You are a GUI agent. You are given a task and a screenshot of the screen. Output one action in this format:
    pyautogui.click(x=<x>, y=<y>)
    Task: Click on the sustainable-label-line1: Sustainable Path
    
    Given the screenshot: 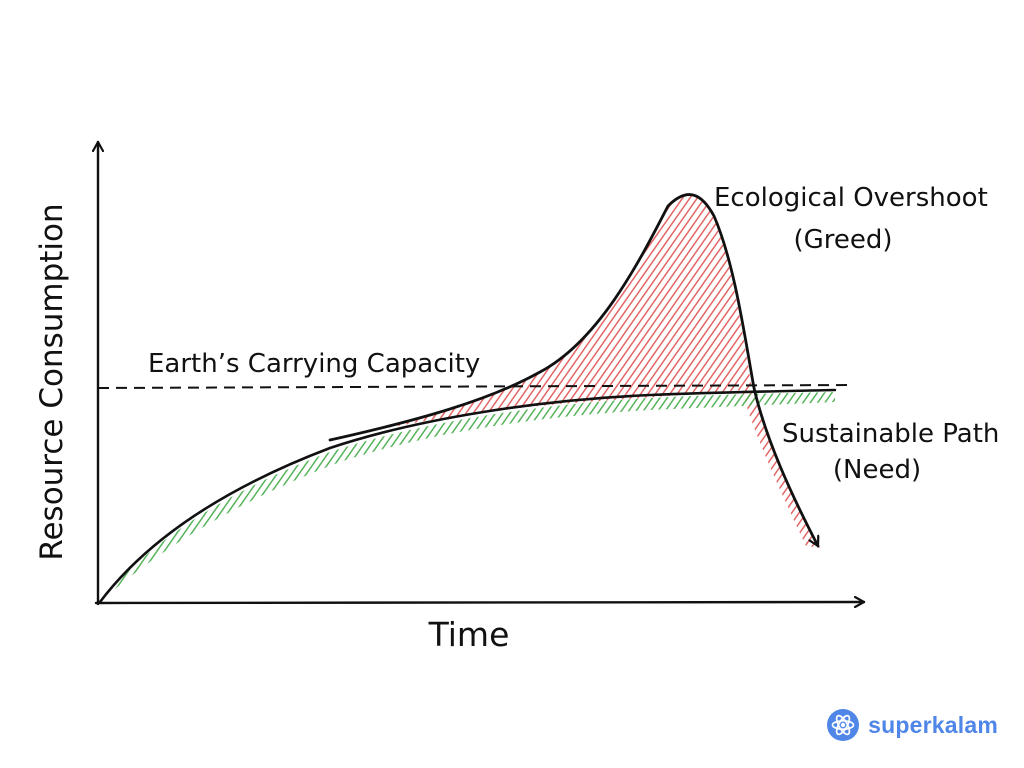 What is the action you would take?
    pyautogui.click(x=890, y=434)
    